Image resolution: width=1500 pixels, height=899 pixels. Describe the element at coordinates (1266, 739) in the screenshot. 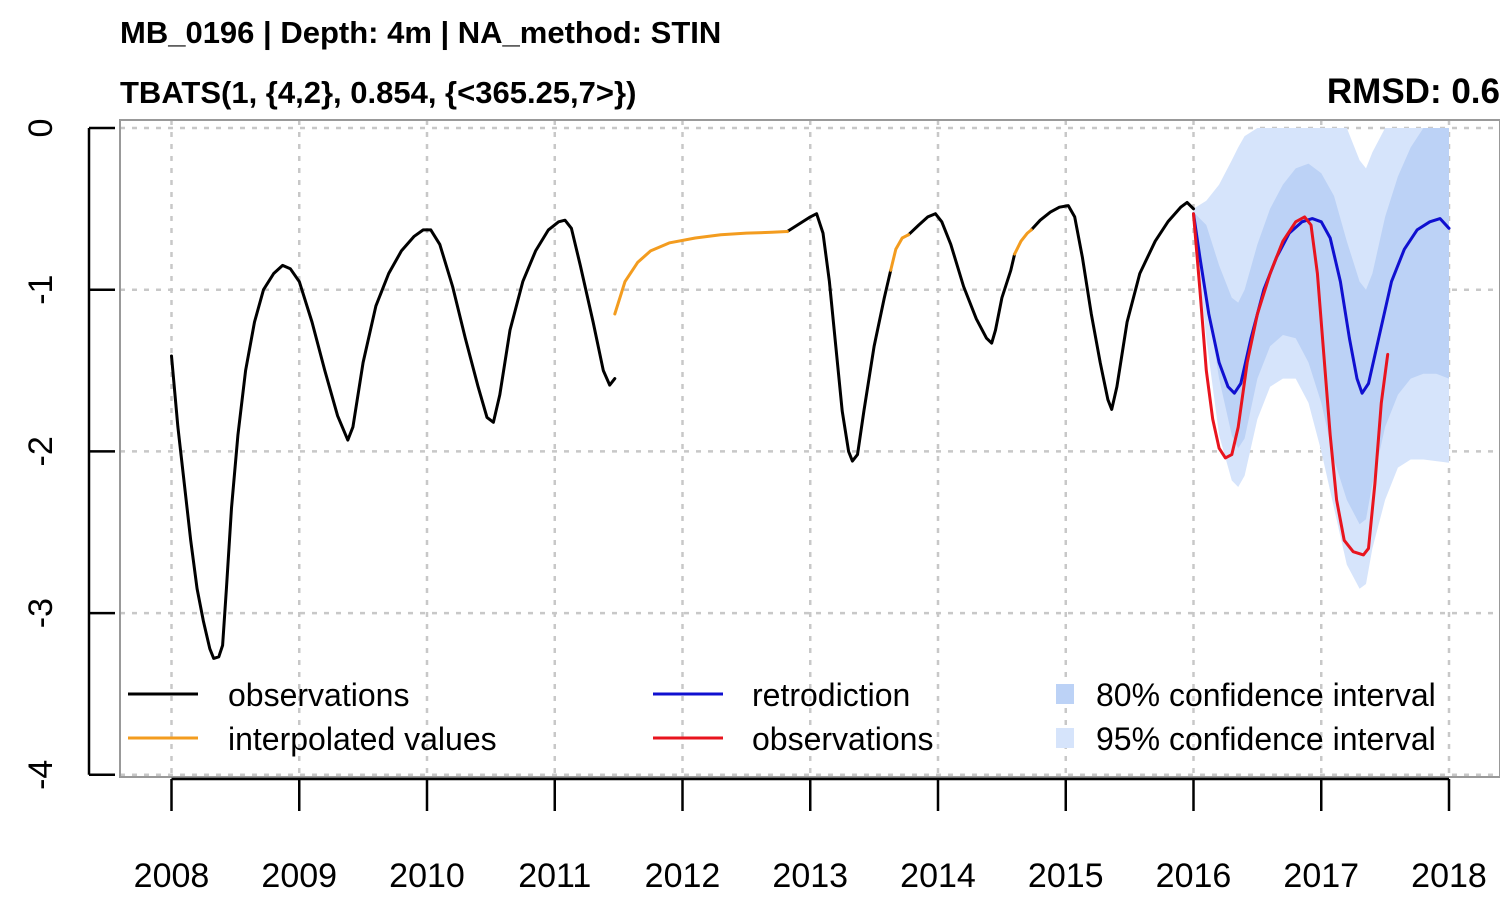

I see `legend-label: 95% confidence interval` at that location.